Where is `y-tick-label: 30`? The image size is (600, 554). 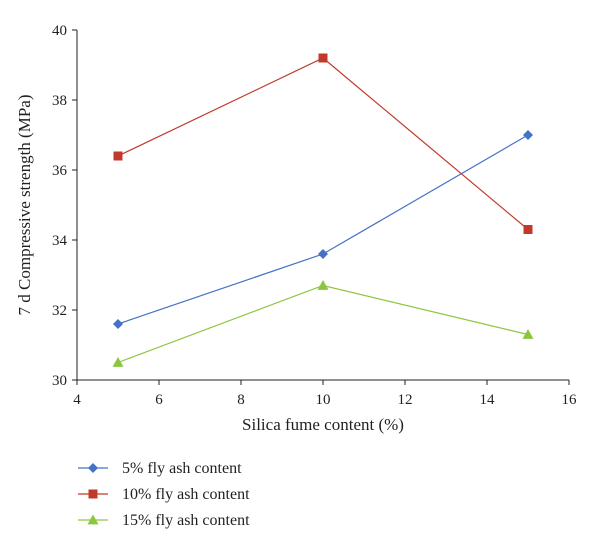 y-tick-label: 30 is located at coordinates (59, 381).